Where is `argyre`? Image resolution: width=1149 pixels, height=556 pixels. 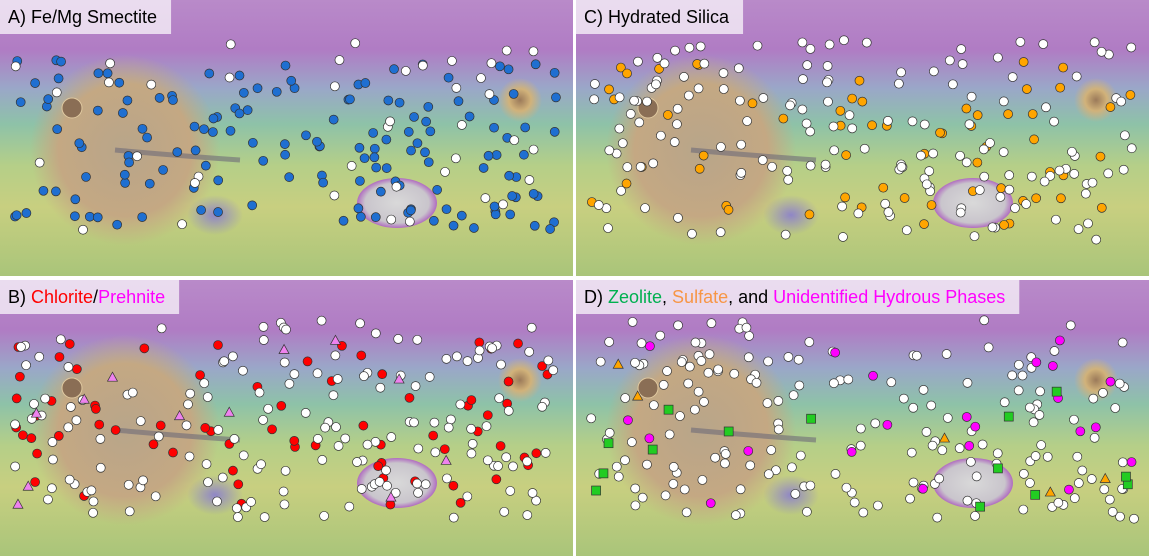 argyre is located at coordinates (215, 495).